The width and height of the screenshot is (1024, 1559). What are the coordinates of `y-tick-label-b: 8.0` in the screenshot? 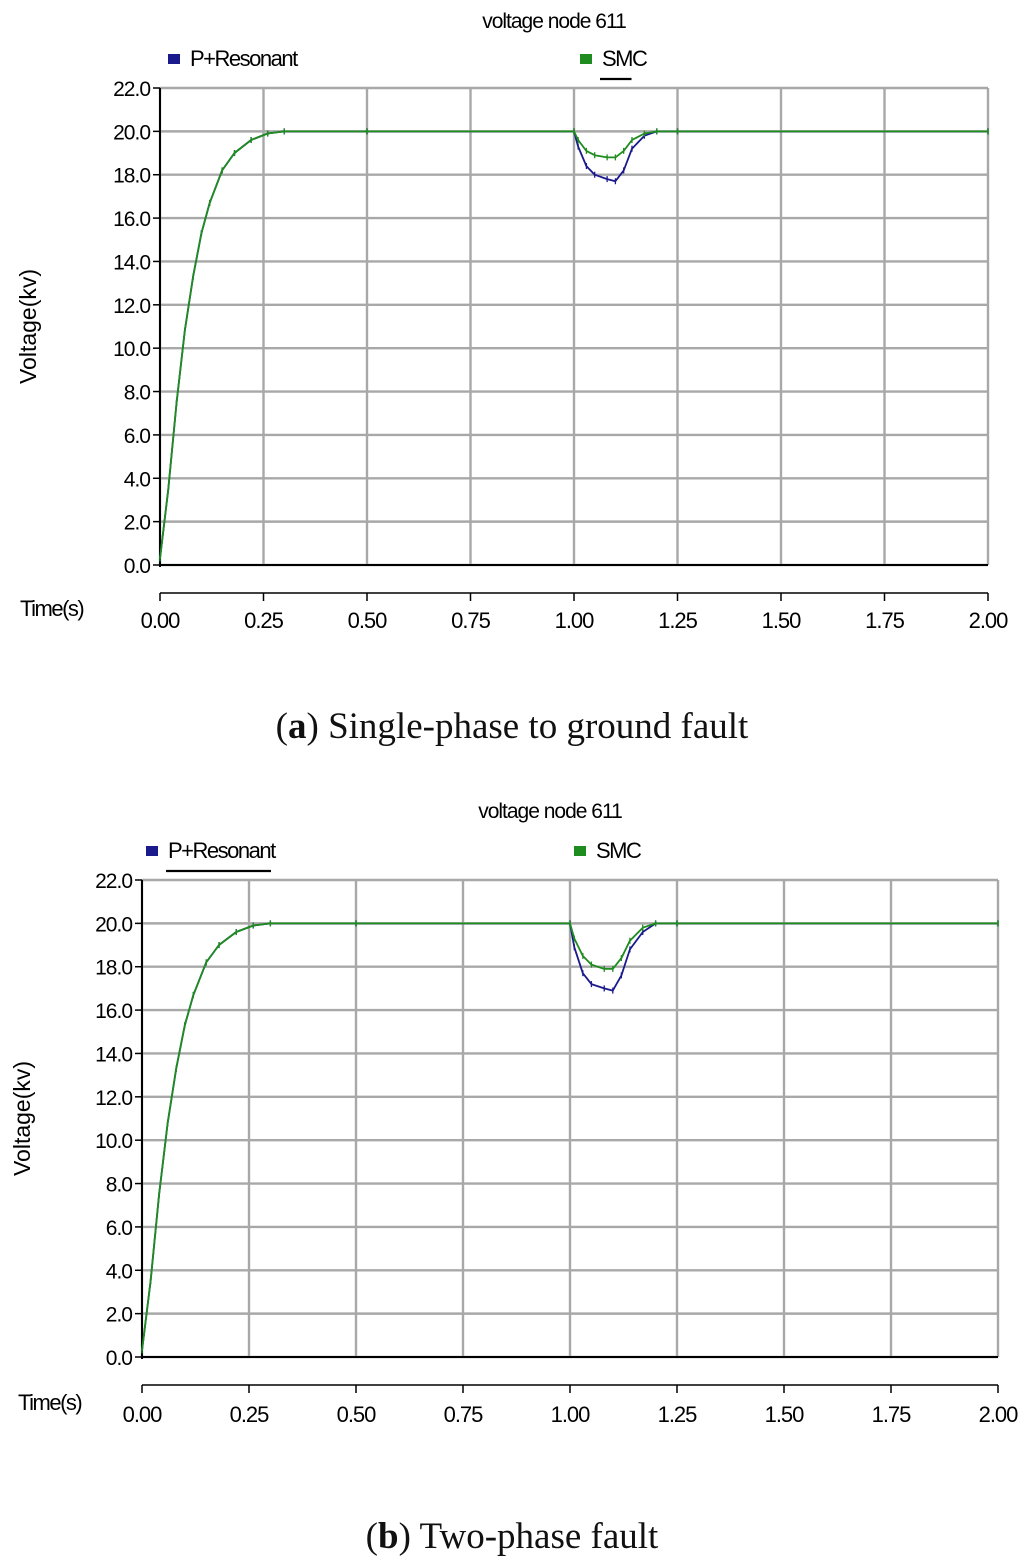 It's located at (119, 1185).